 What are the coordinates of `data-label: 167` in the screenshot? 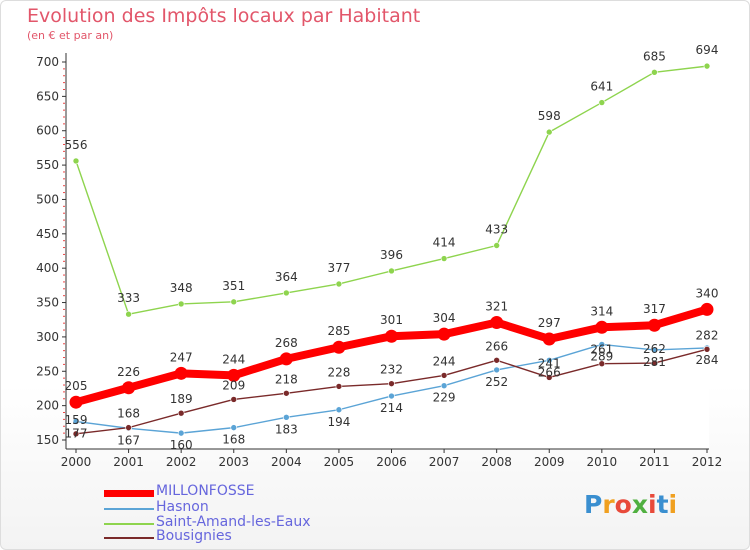 It's located at (128, 440).